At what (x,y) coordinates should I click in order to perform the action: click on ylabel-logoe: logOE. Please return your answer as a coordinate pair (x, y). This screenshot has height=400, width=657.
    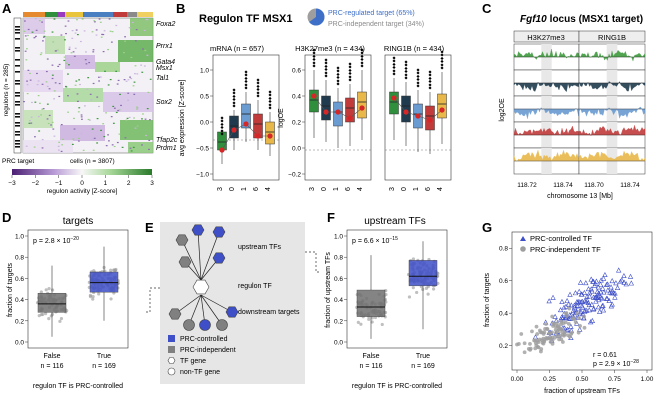
    Looking at the image, I should click on (281, 118).